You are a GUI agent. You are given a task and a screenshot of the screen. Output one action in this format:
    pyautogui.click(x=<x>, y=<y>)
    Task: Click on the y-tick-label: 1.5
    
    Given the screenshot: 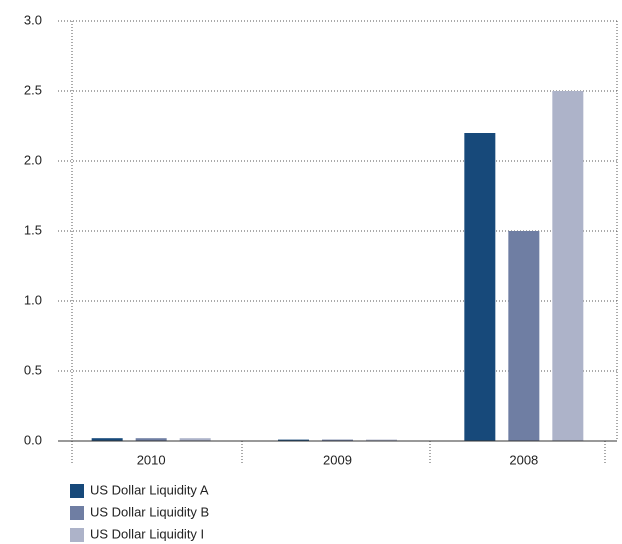 What is the action you would take?
    pyautogui.click(x=33, y=229)
    